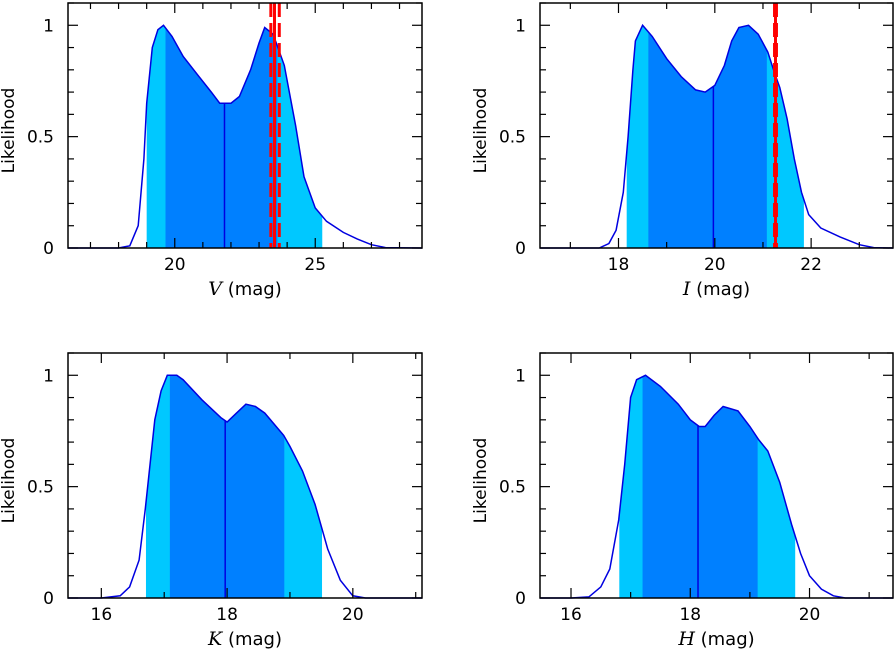  I want to click on x-variable: V, so click(216, 289).